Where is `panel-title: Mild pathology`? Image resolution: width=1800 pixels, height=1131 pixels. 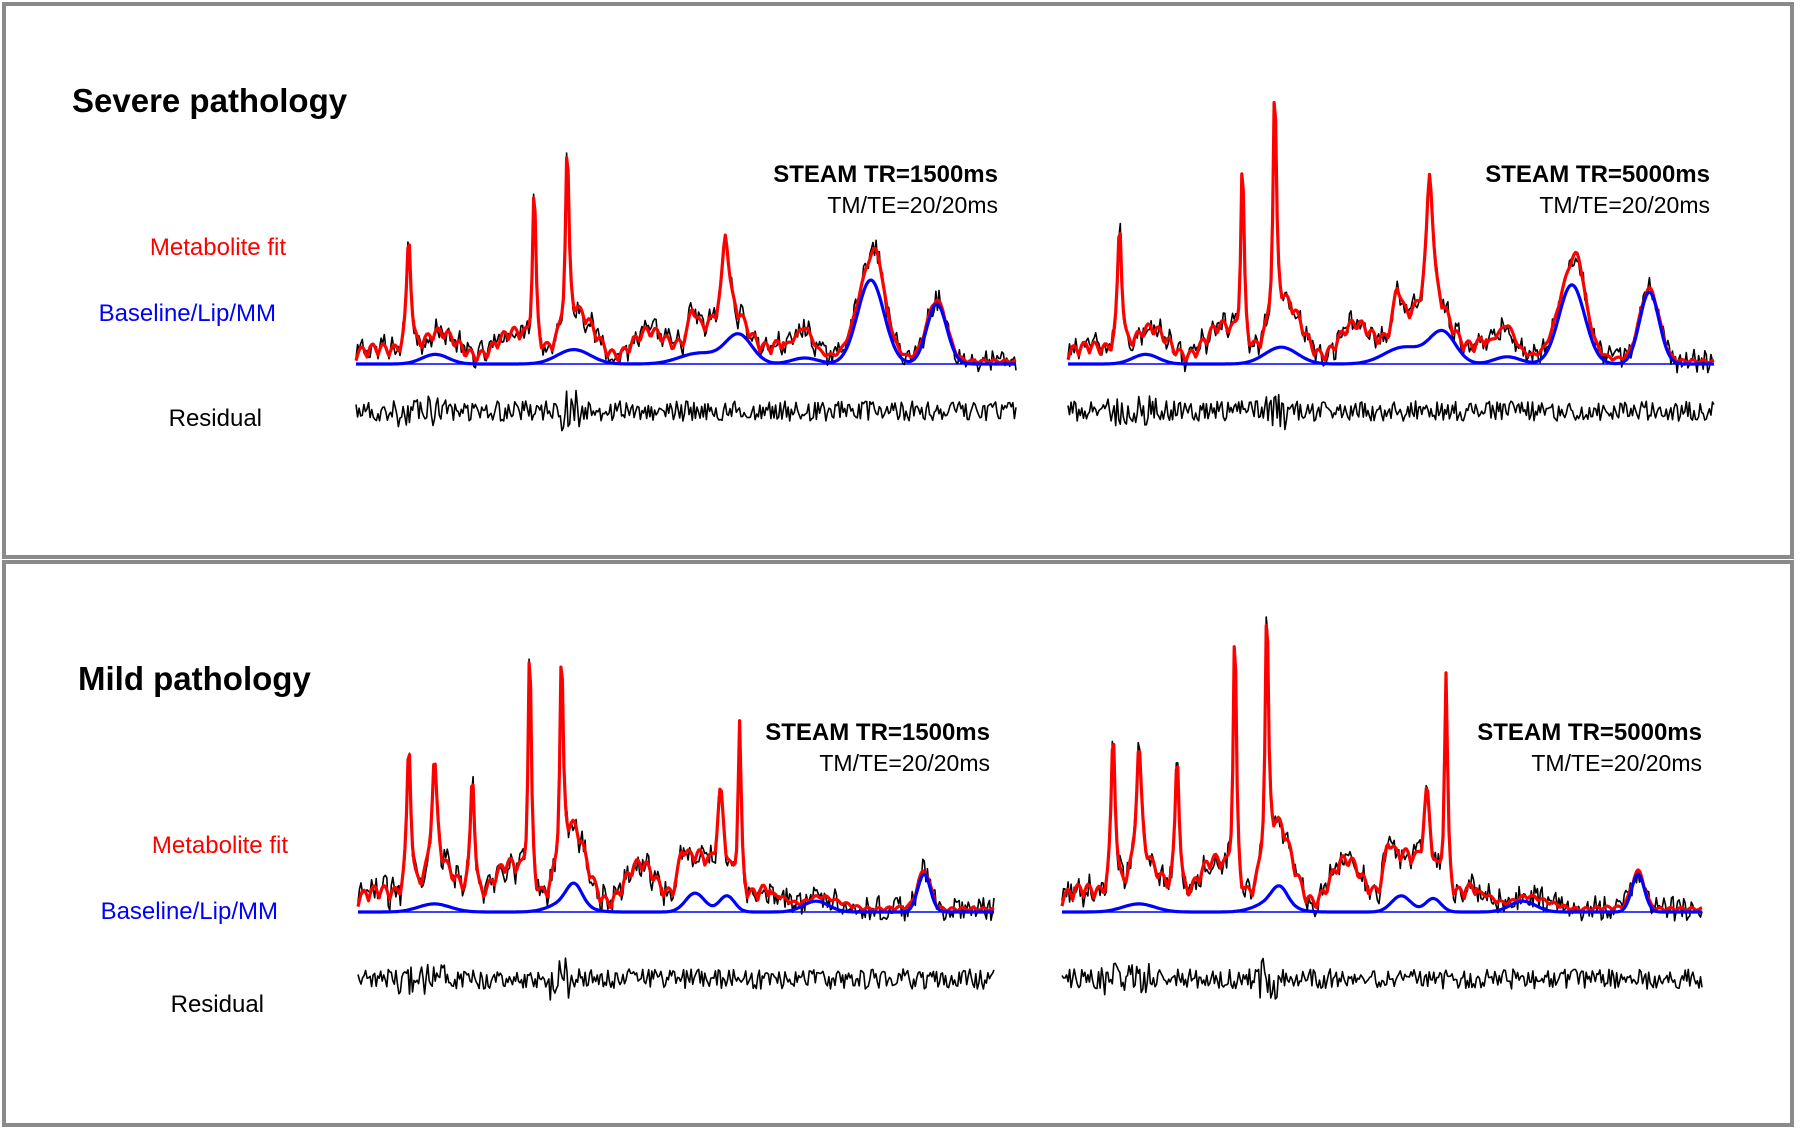
panel-title: Mild pathology is located at coordinates (194, 678).